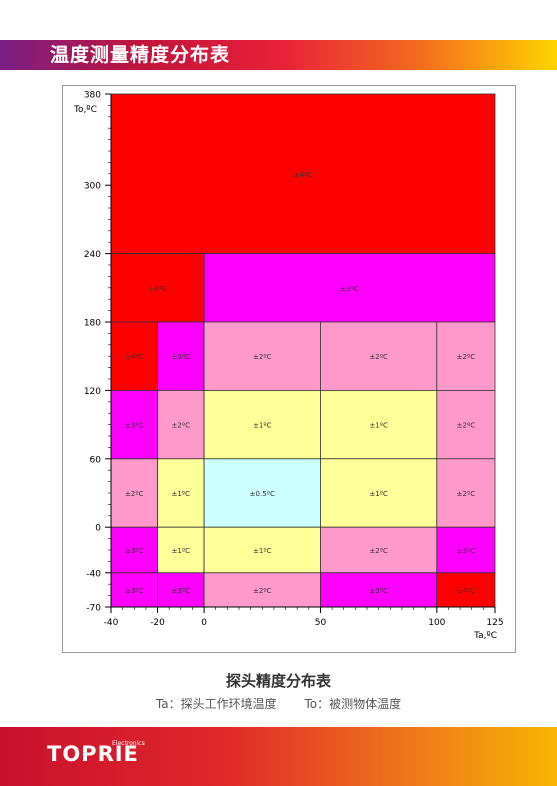  I want to click on y-tick-label: 180, so click(92, 324).